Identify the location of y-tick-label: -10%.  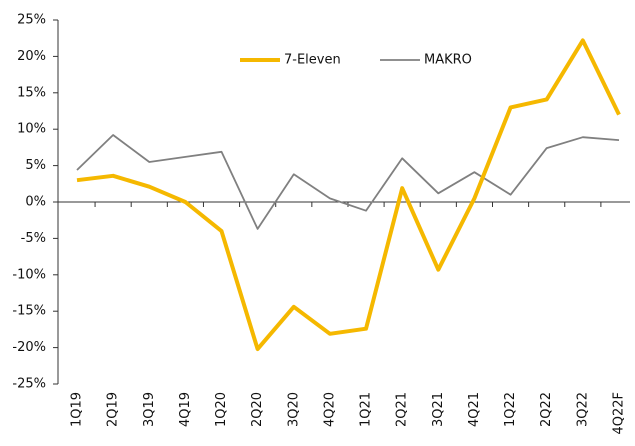
(29, 274).